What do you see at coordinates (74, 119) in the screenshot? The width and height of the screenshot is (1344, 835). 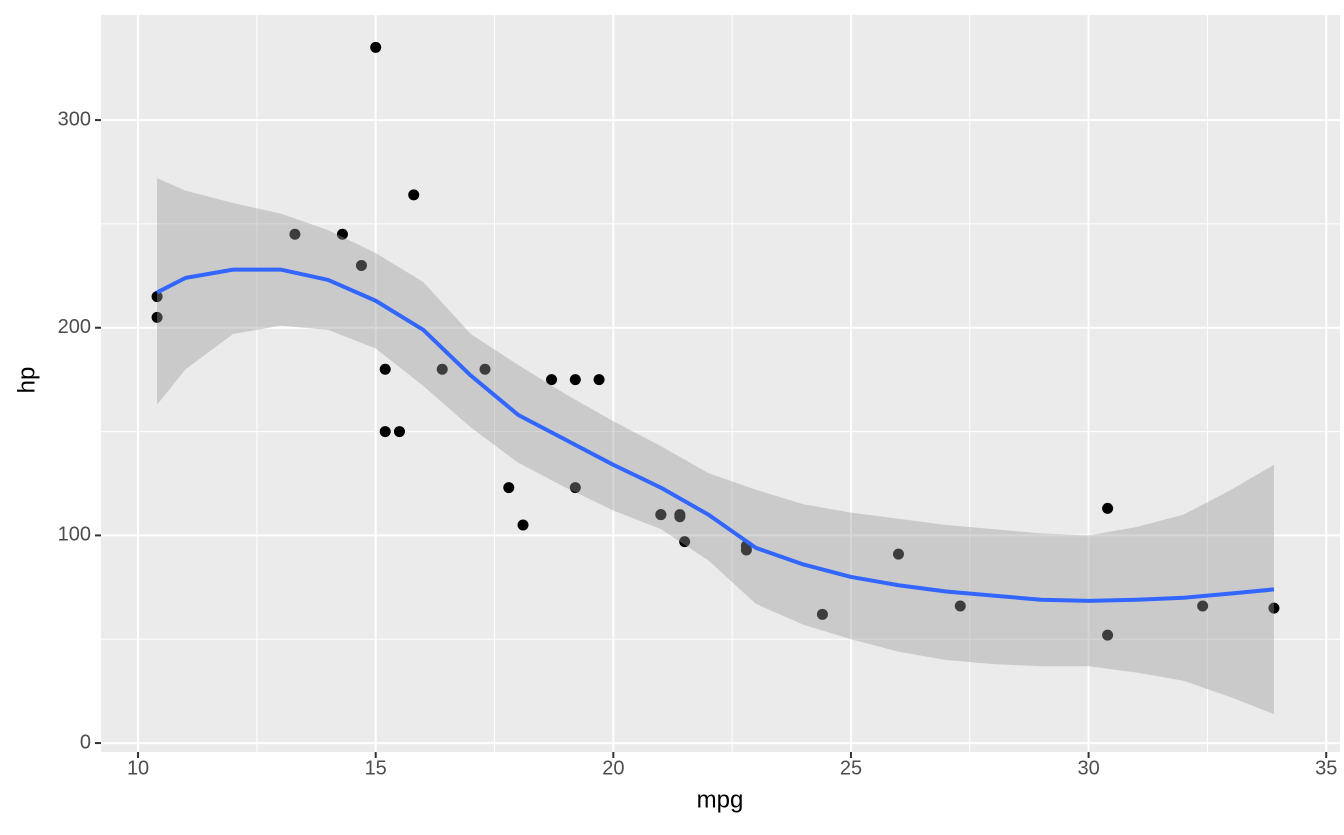 I see `y-tick-label: 300` at bounding box center [74, 119].